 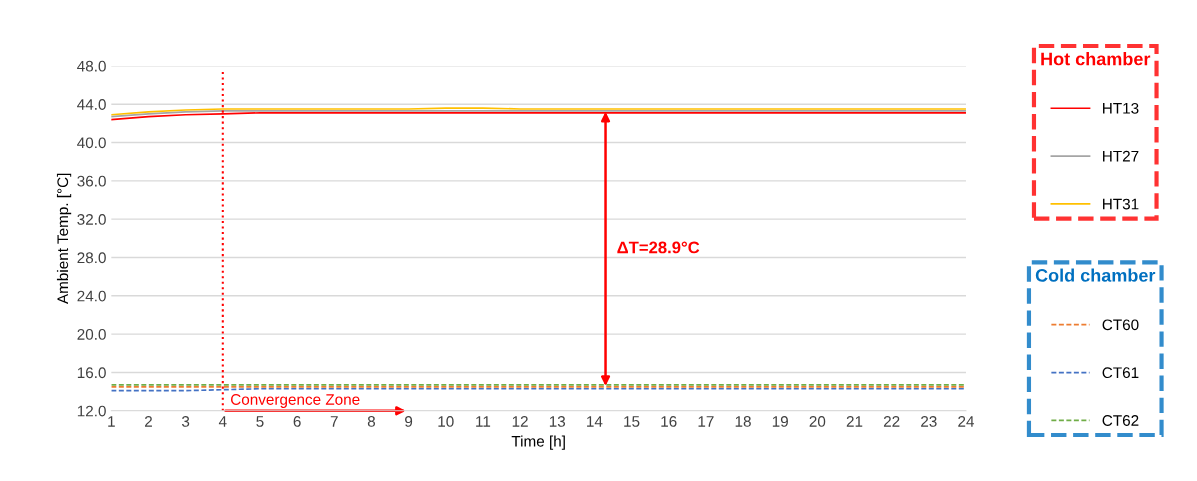 I want to click on text: Hot chamber, so click(x=1096, y=59).